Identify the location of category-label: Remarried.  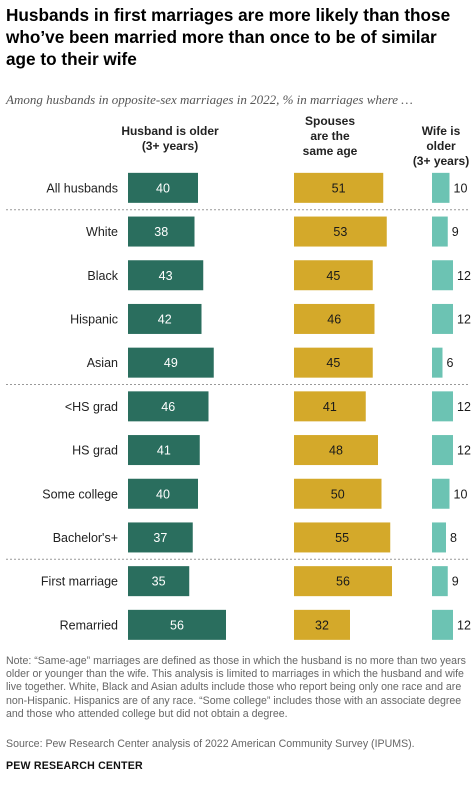
(89, 625).